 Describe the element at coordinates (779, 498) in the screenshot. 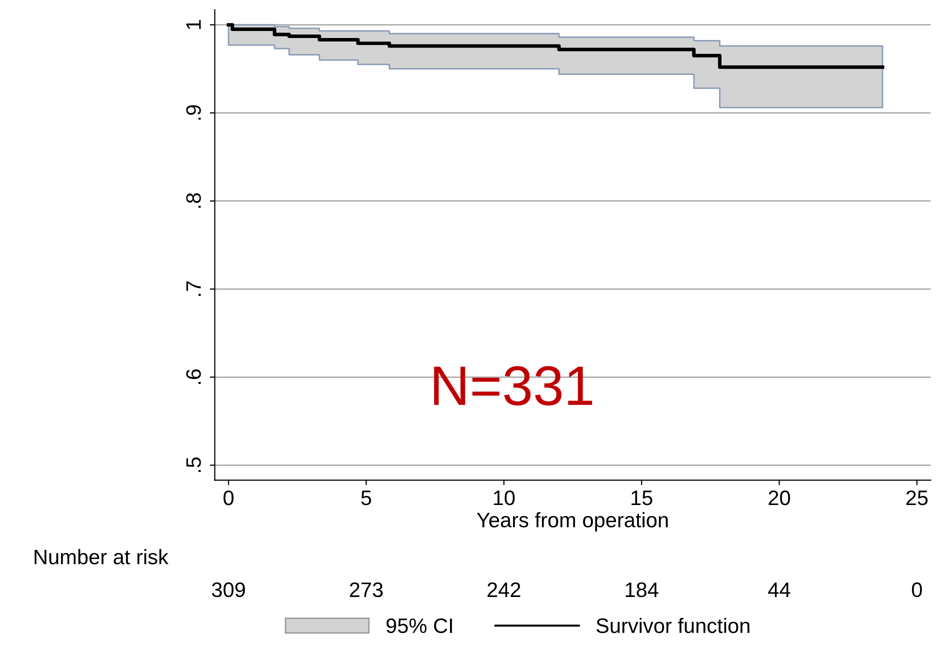

I see `x-tick-label: 20` at that location.